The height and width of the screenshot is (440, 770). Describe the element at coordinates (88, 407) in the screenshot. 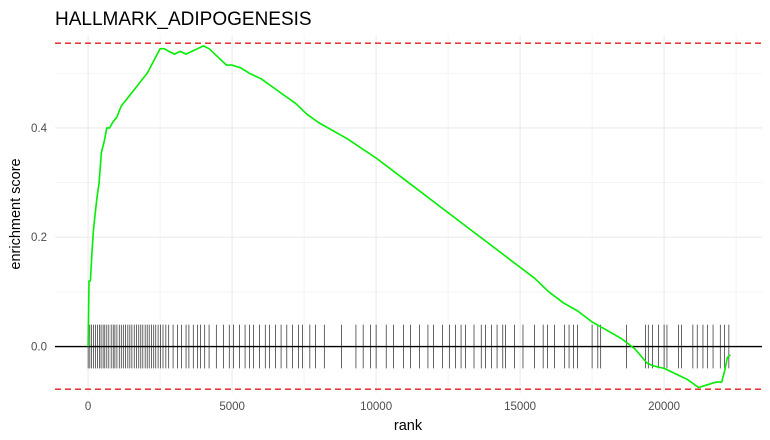

I see `x-tick-label: 0` at that location.